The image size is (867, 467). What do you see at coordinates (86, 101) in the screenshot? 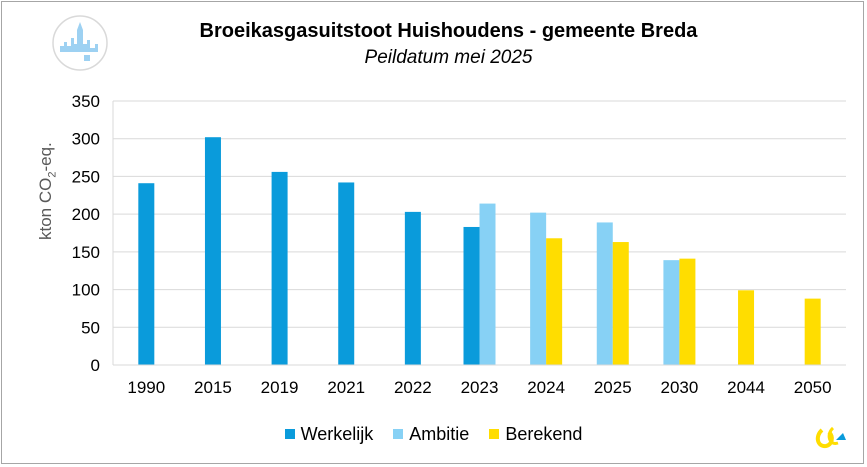
I see `y-tick-label: 350` at bounding box center [86, 101].